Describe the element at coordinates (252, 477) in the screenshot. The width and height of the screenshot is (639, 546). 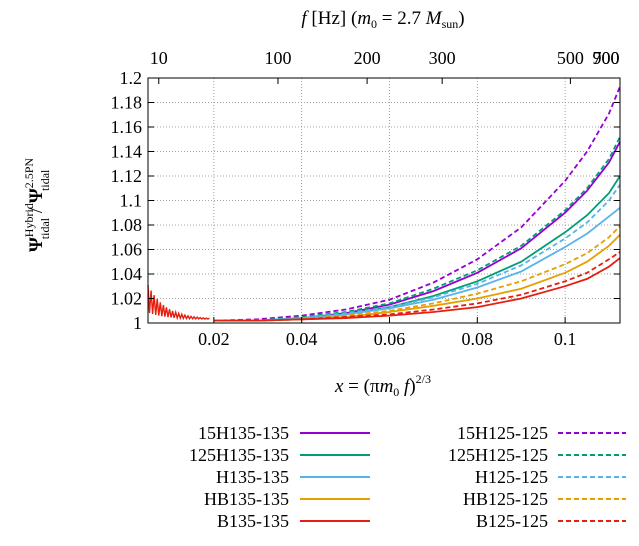
I see `legend-label: H135-135` at that location.